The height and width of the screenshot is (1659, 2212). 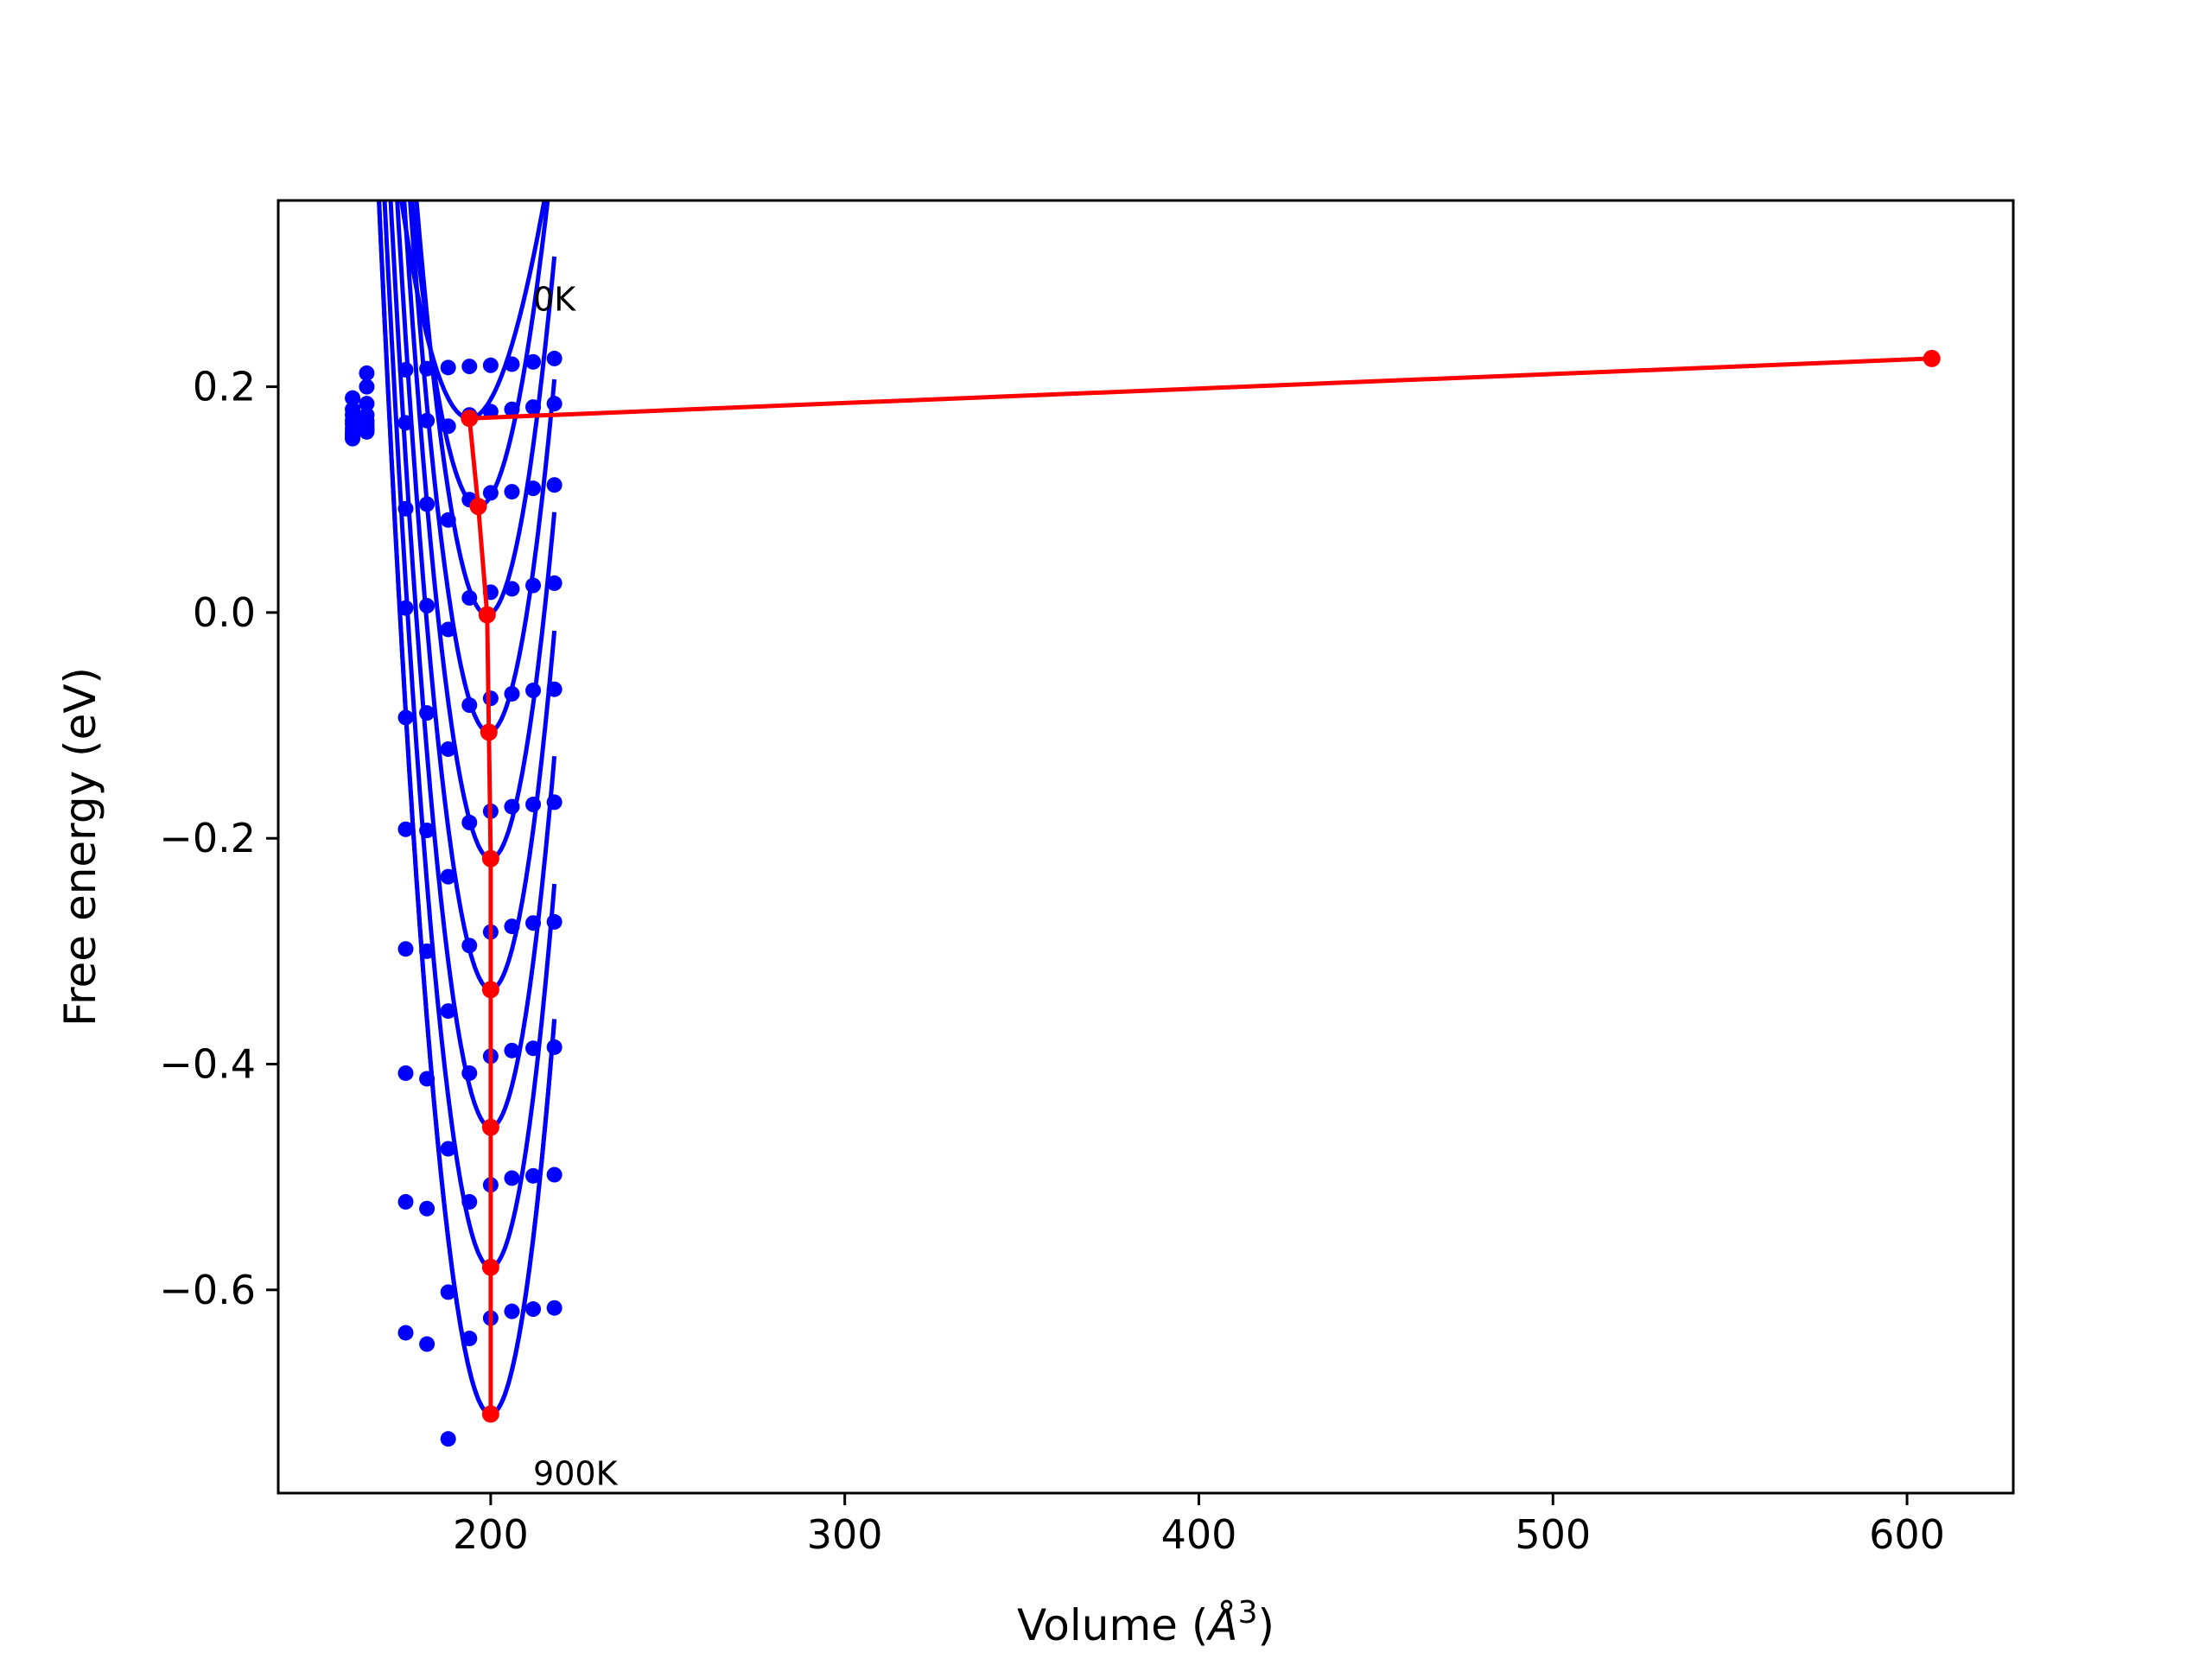 What do you see at coordinates (1145, 1622) in the screenshot?
I see `x-axis-label: Volume (Å3)` at bounding box center [1145, 1622].